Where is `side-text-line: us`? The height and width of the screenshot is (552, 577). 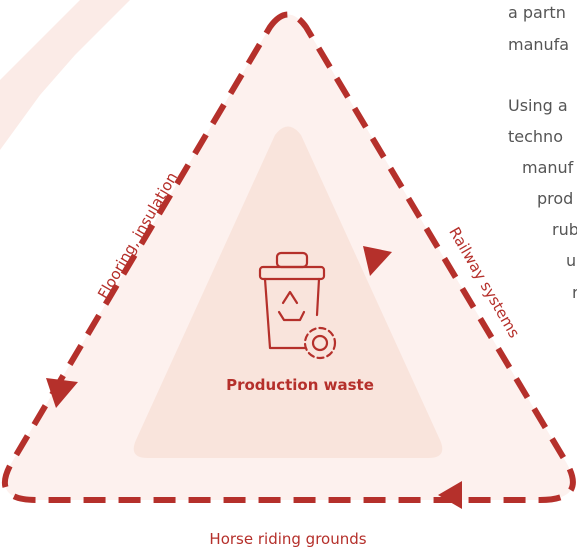 side-text-line: us is located at coordinates (571, 260).